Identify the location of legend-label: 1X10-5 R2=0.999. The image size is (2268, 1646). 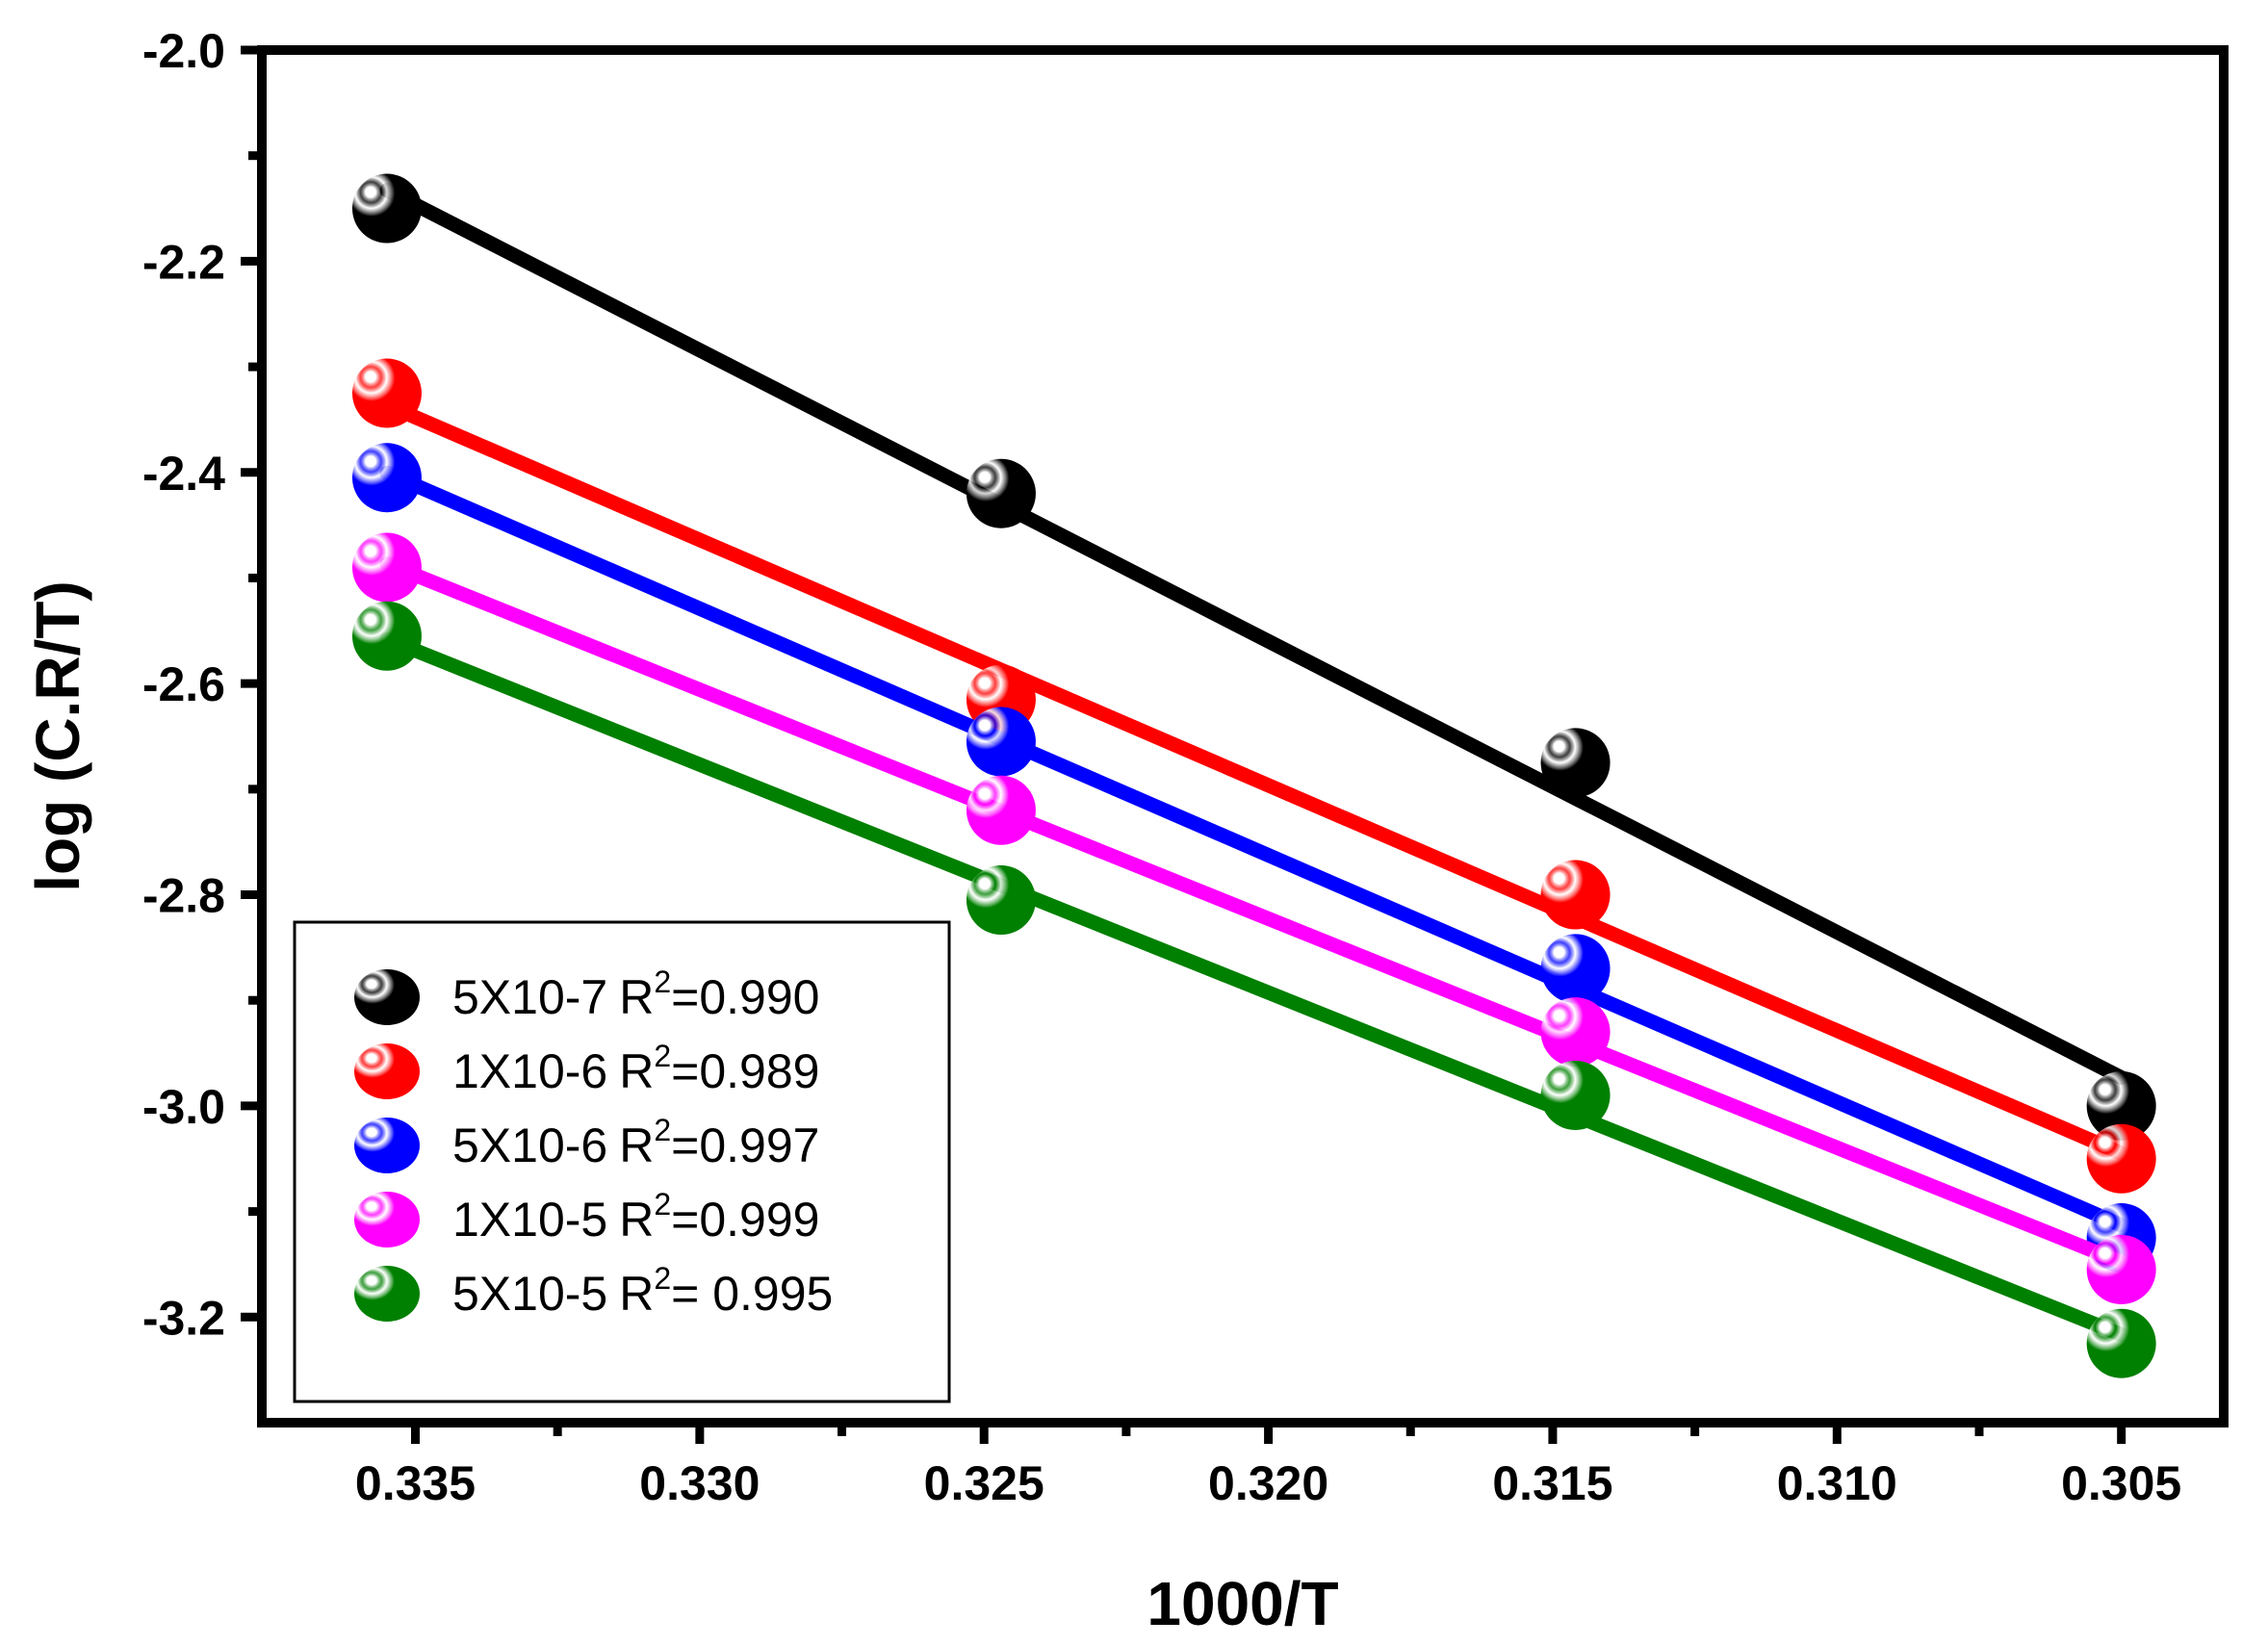
(635, 1217).